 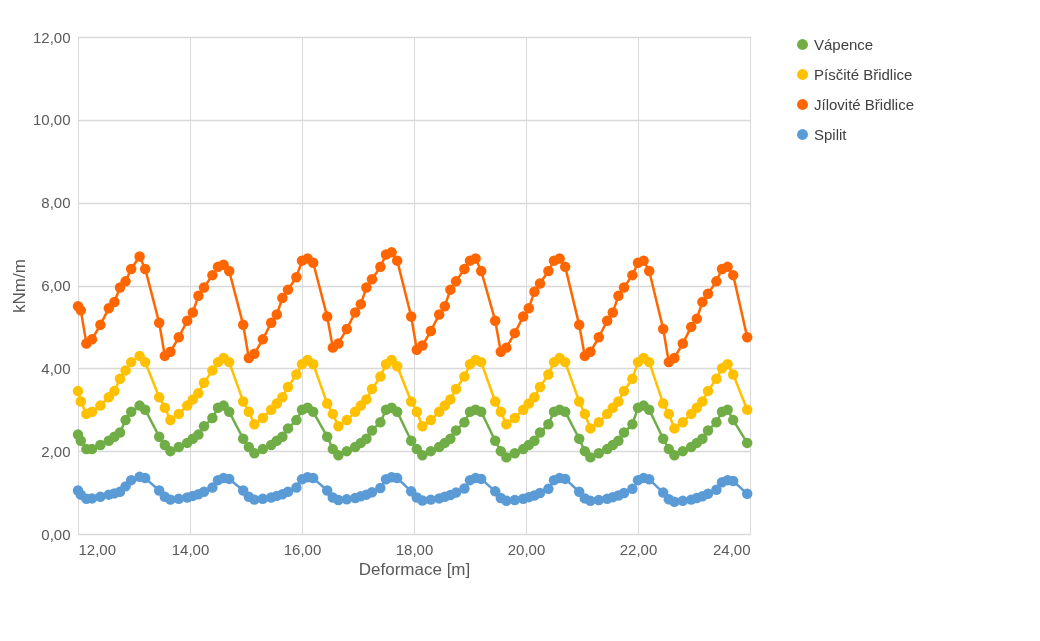 I want to click on x-tick-label: 24,00, so click(x=731, y=549).